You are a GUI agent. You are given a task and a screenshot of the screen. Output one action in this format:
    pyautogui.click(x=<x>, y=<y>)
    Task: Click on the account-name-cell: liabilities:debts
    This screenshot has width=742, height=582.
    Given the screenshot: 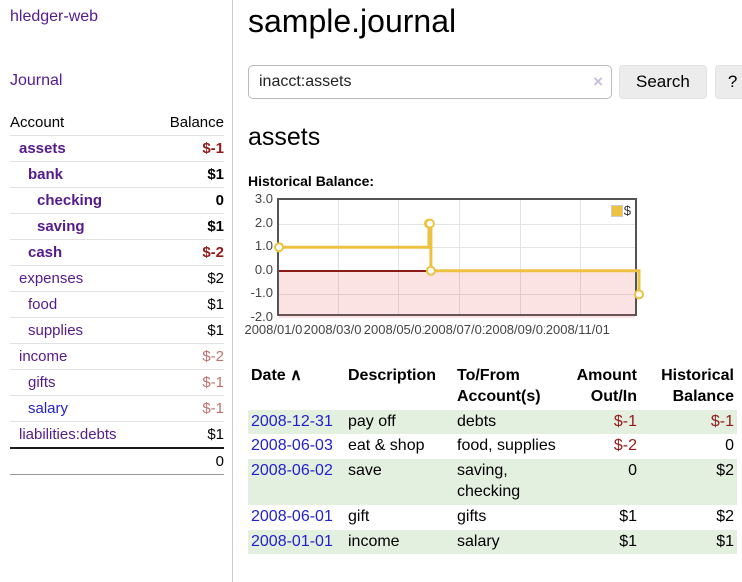 What is the action you would take?
    pyautogui.click(x=81, y=434)
    